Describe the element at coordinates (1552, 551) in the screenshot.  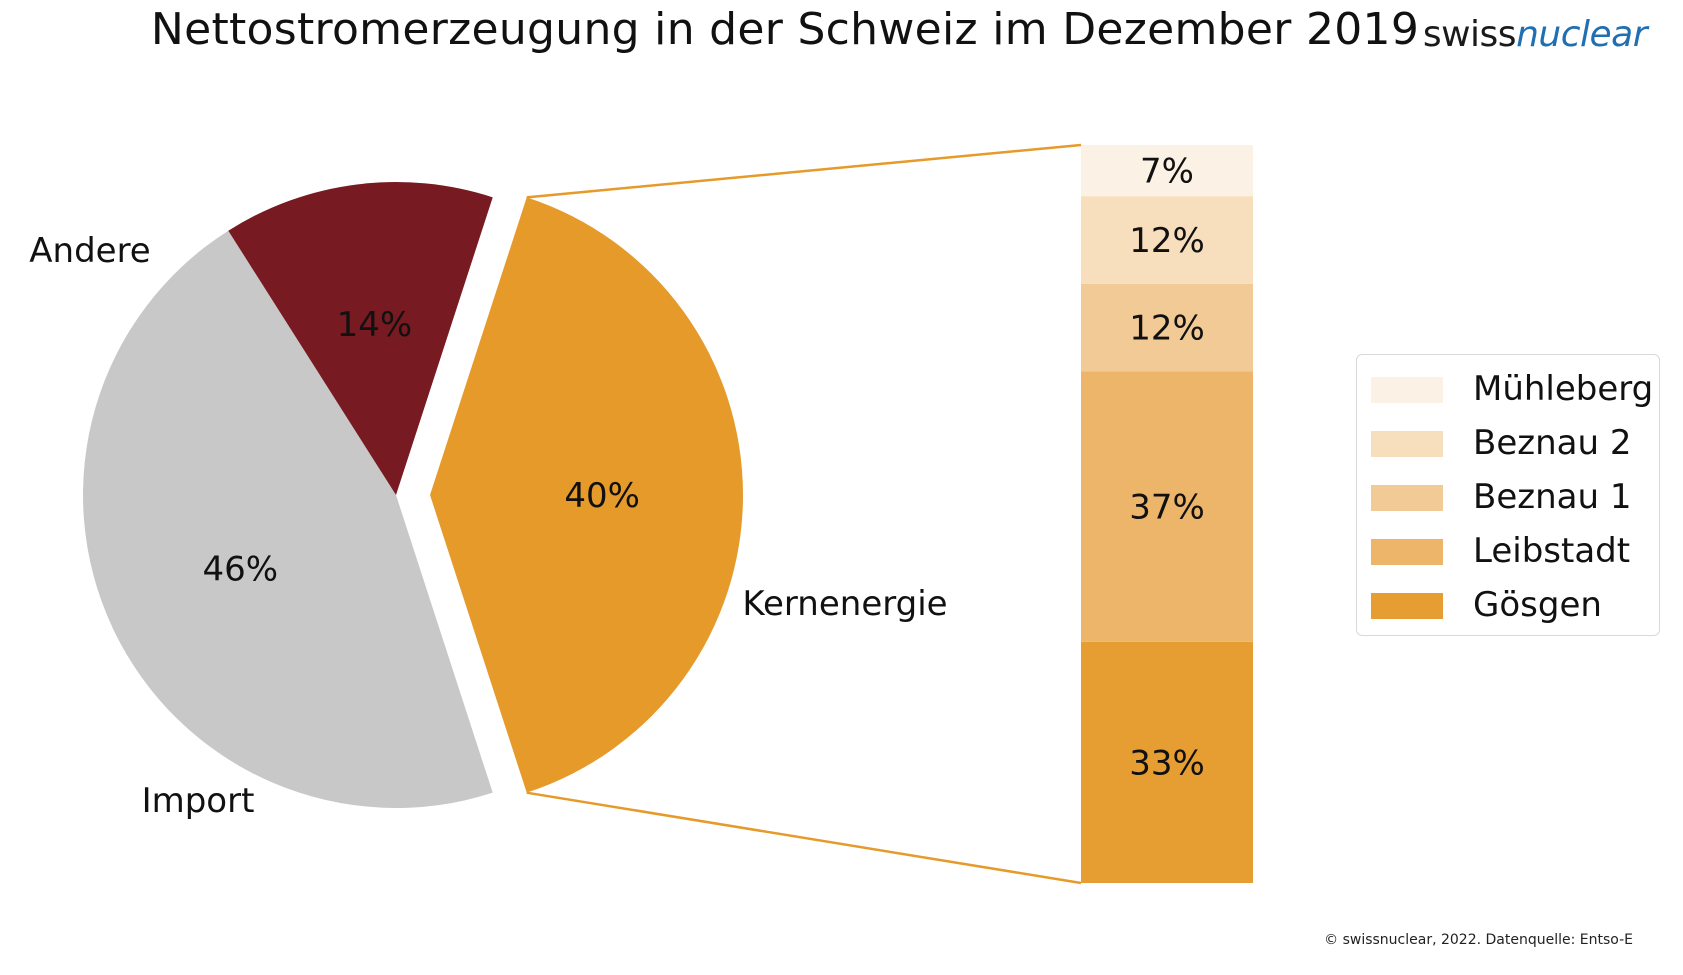
I see `legend-label: Leibstadt` at that location.